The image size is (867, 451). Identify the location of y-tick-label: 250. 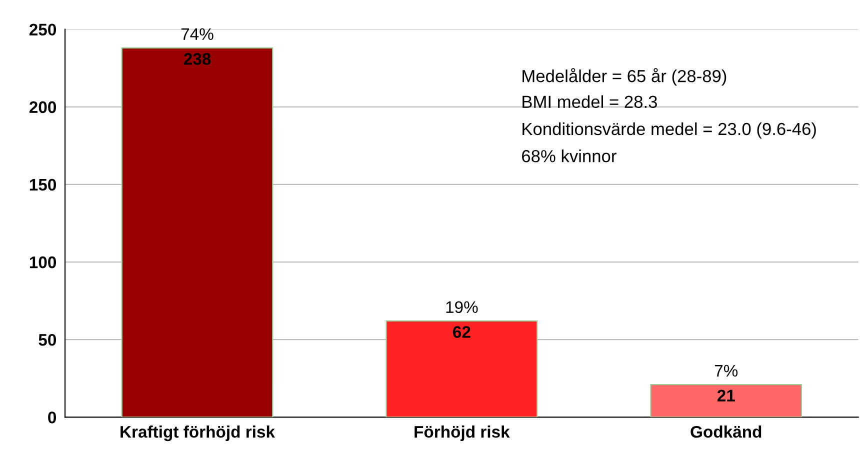
(42, 30).